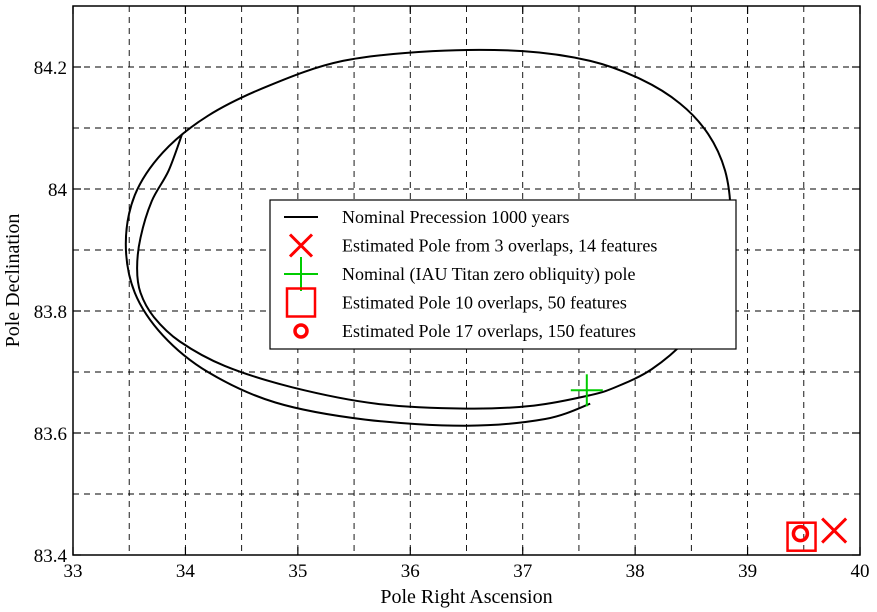 The image size is (877, 612). I want to click on x-marker-point, so click(834, 530).